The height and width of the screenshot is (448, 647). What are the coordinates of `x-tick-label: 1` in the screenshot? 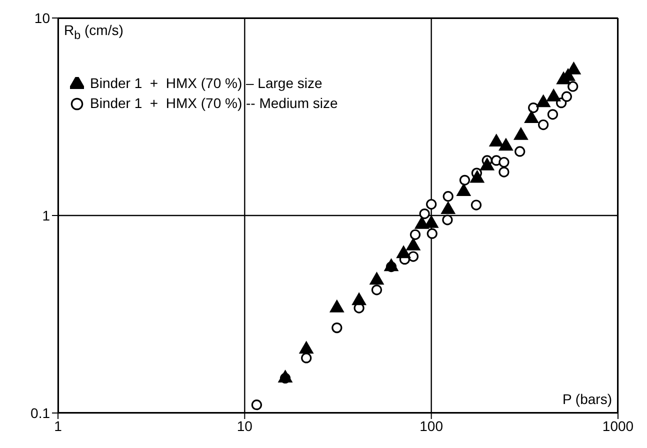 It's located at (58, 426).